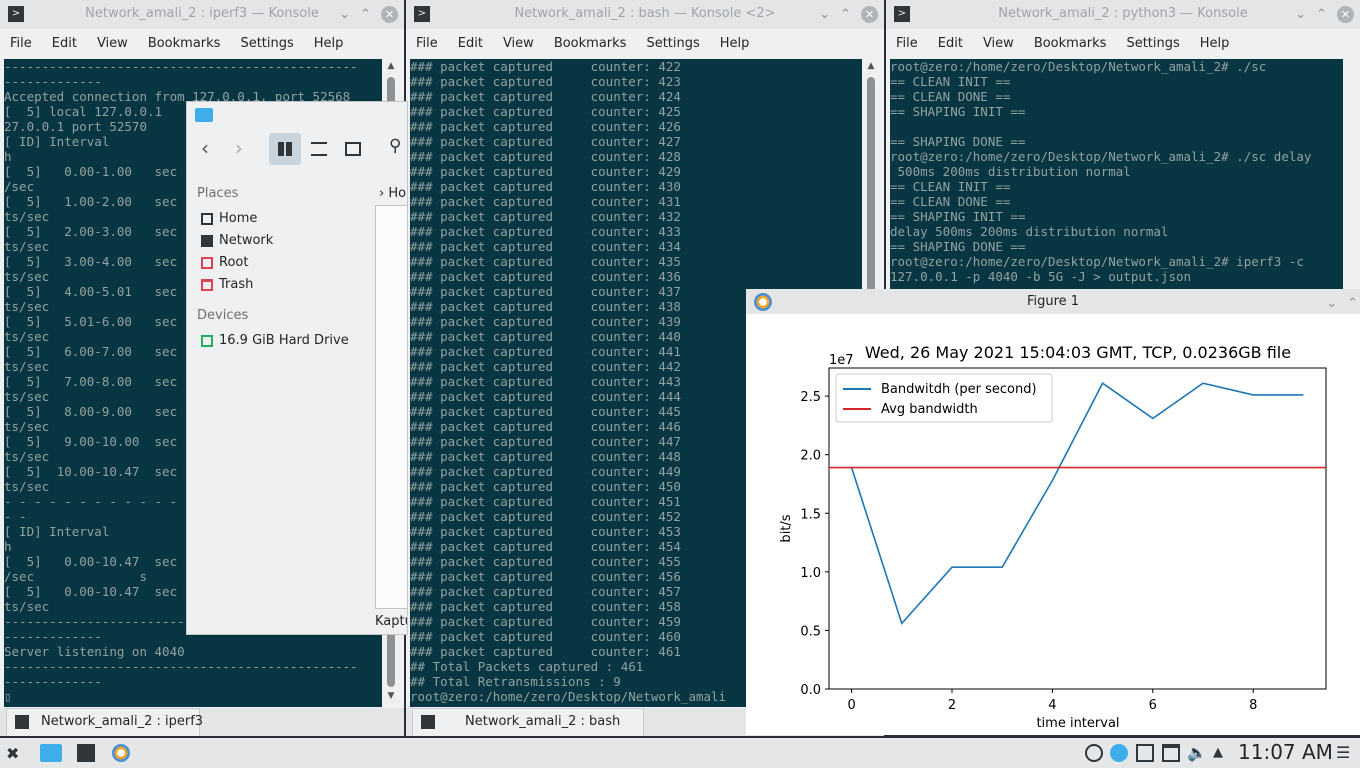 The height and width of the screenshot is (768, 1360). I want to click on status-bar: Kaptu, so click(391, 621).